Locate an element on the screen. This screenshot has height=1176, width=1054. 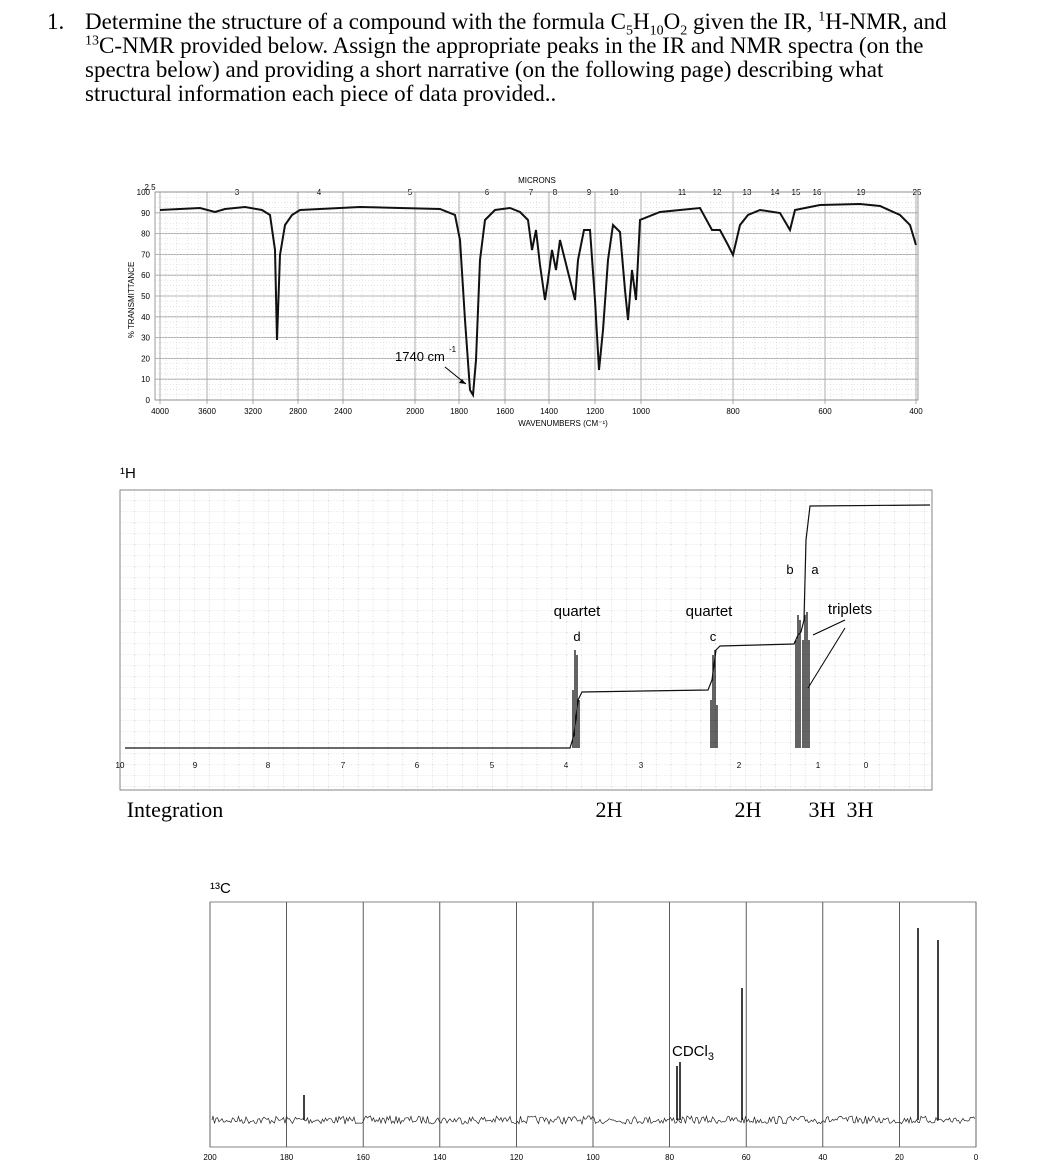
ir-annotation-sup: -1 is located at coordinates (453, 349).